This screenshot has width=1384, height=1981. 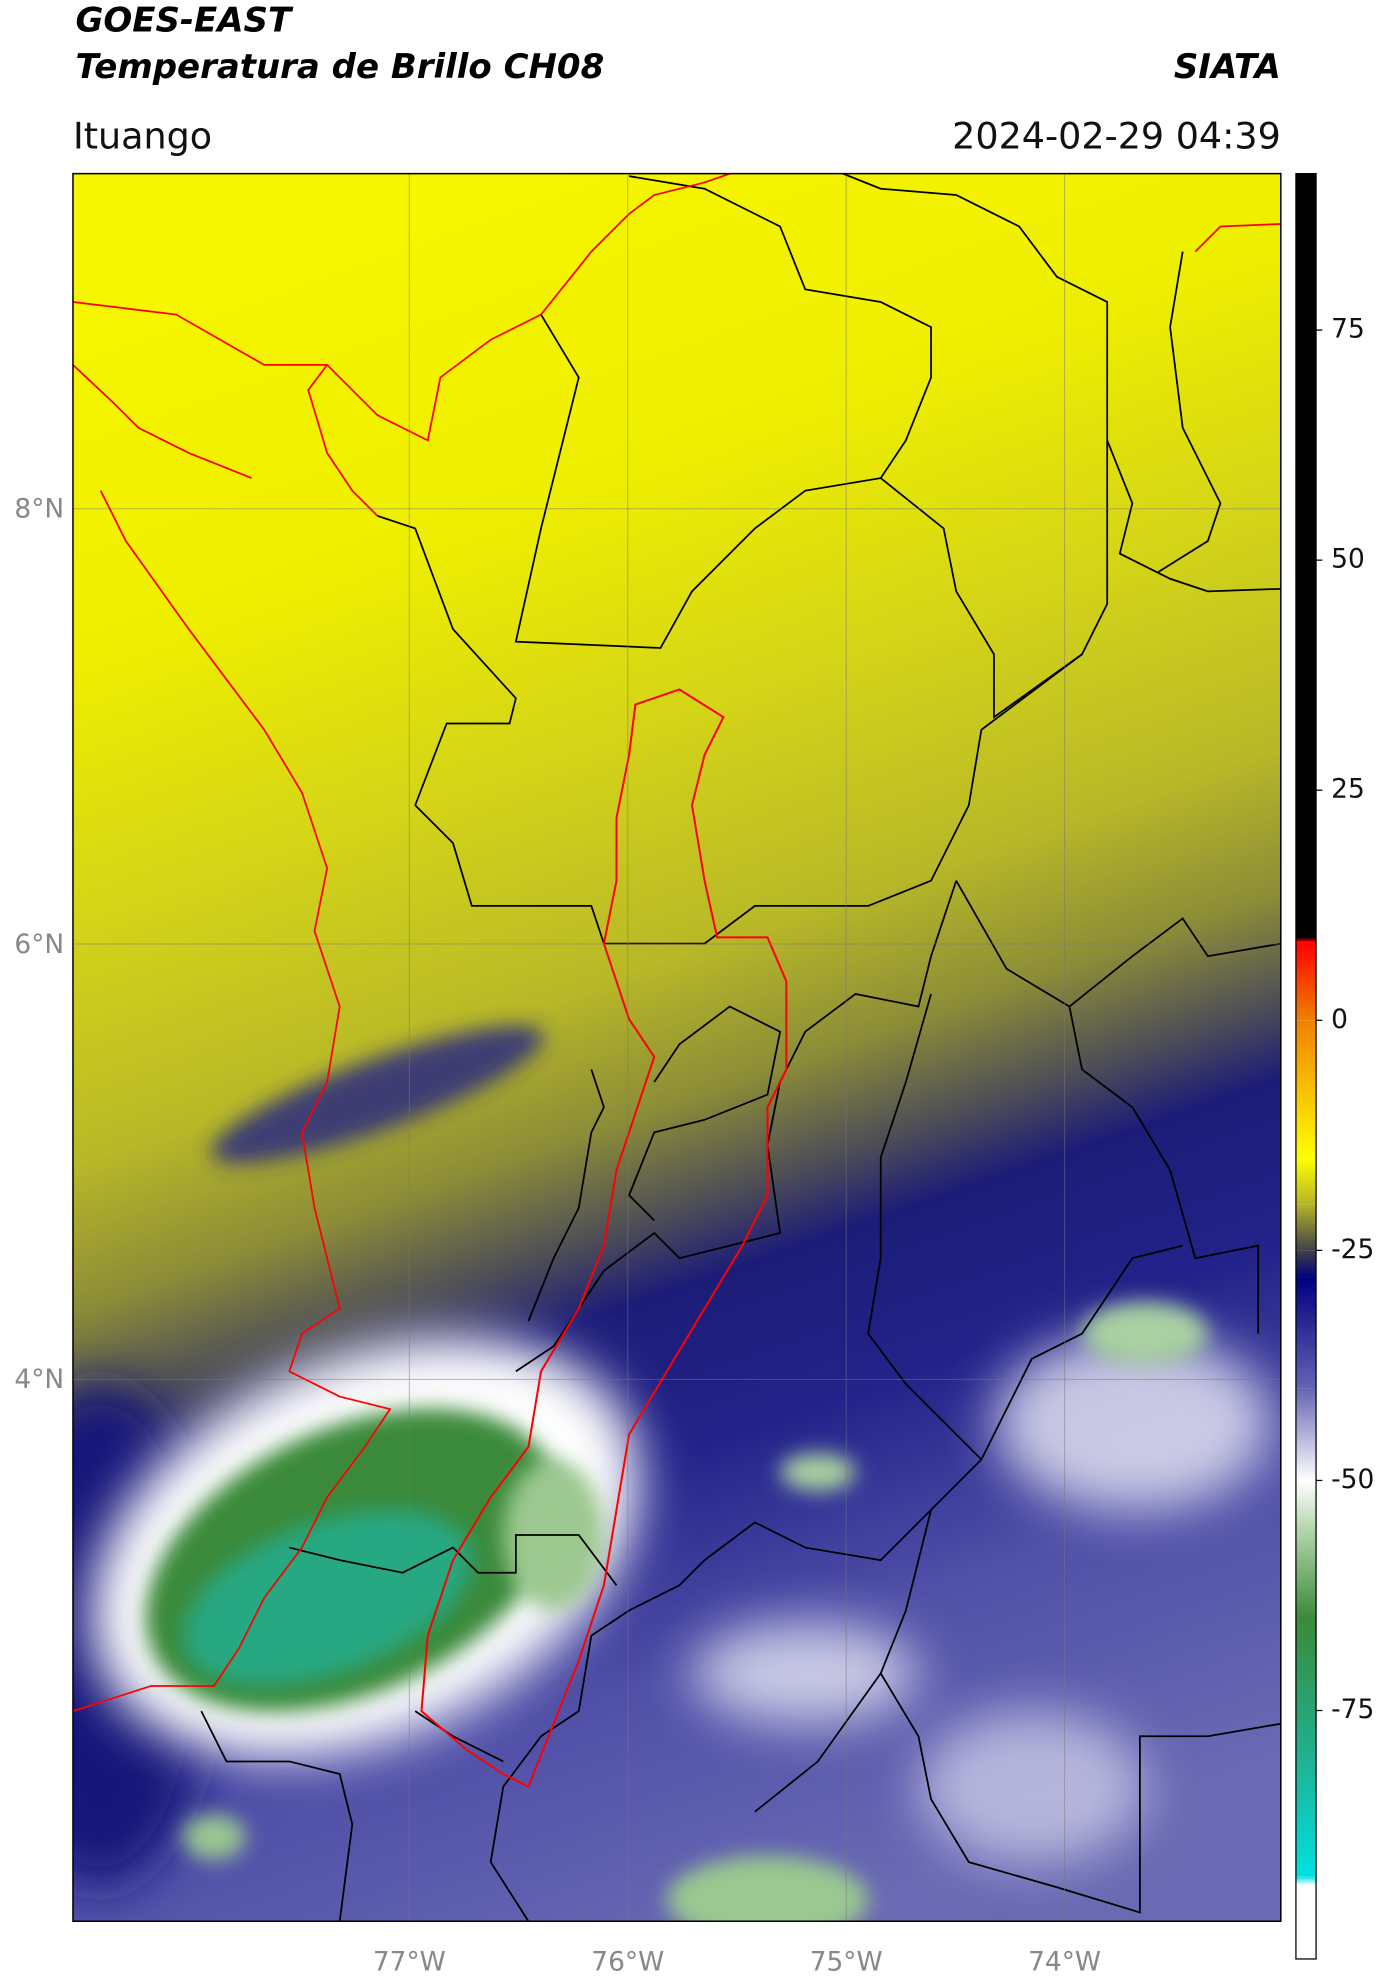 I want to click on colorbar-tick-label: -50, so click(x=1352, y=1479).